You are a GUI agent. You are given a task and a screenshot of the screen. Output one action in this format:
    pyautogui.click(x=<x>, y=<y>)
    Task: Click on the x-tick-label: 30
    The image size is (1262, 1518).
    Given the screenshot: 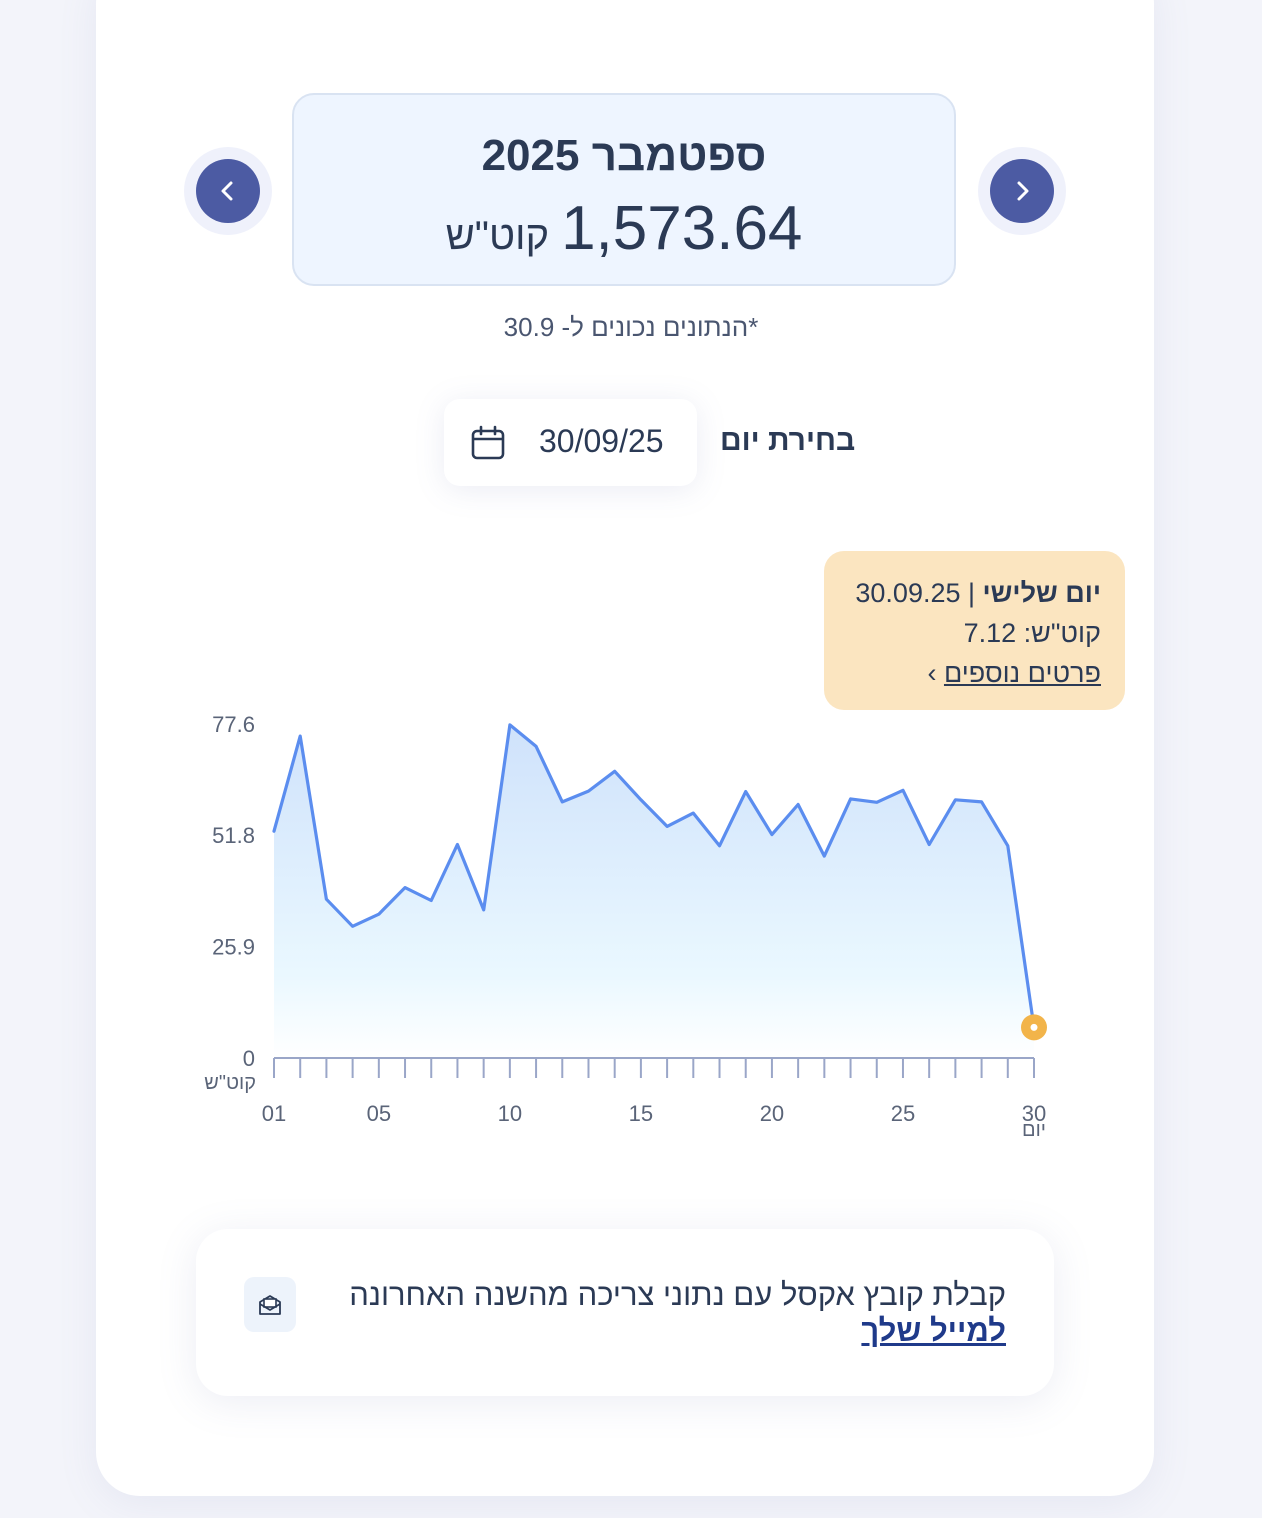 What is the action you would take?
    pyautogui.click(x=1034, y=1113)
    